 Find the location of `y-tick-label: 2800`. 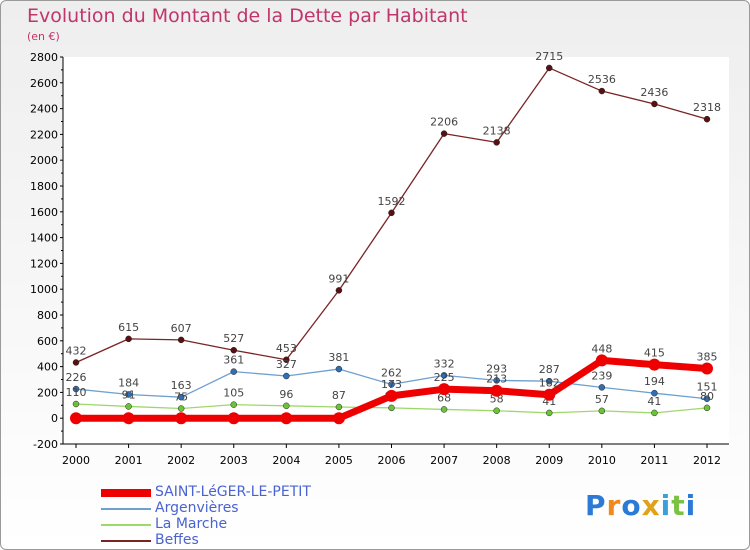

y-tick-label: 2800 is located at coordinates (44, 57).